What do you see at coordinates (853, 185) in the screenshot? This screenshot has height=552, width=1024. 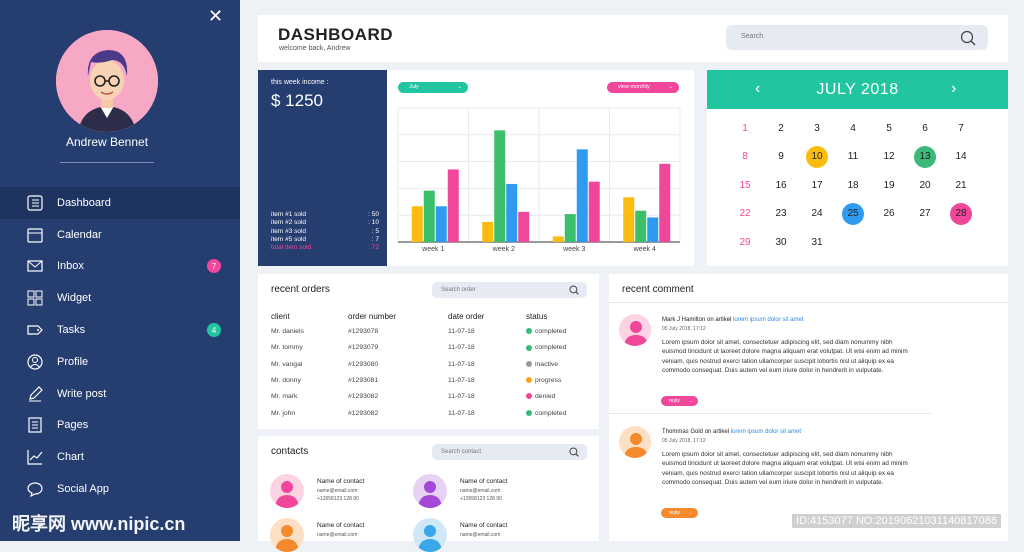 I see `calendar-day: 18` at bounding box center [853, 185].